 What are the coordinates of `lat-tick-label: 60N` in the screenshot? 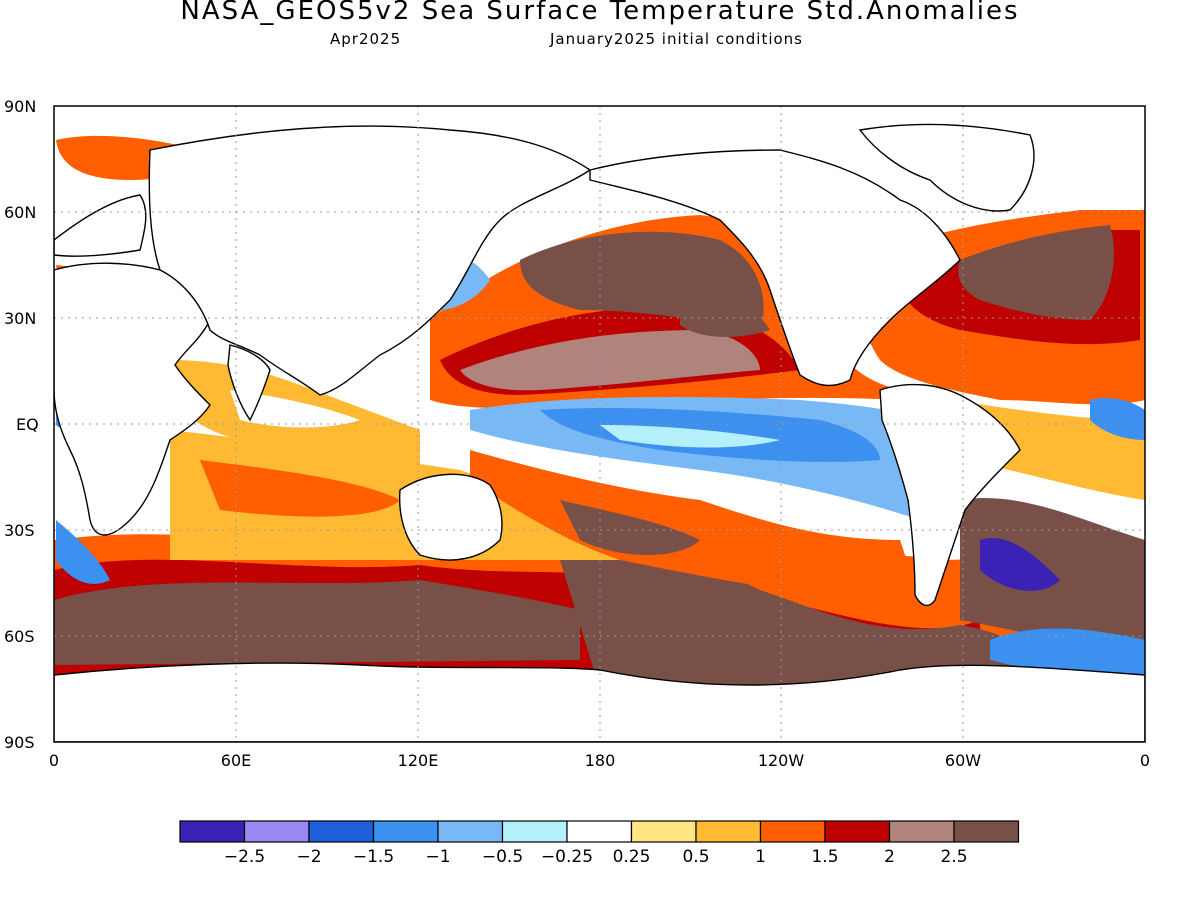 It's located at (20, 212).